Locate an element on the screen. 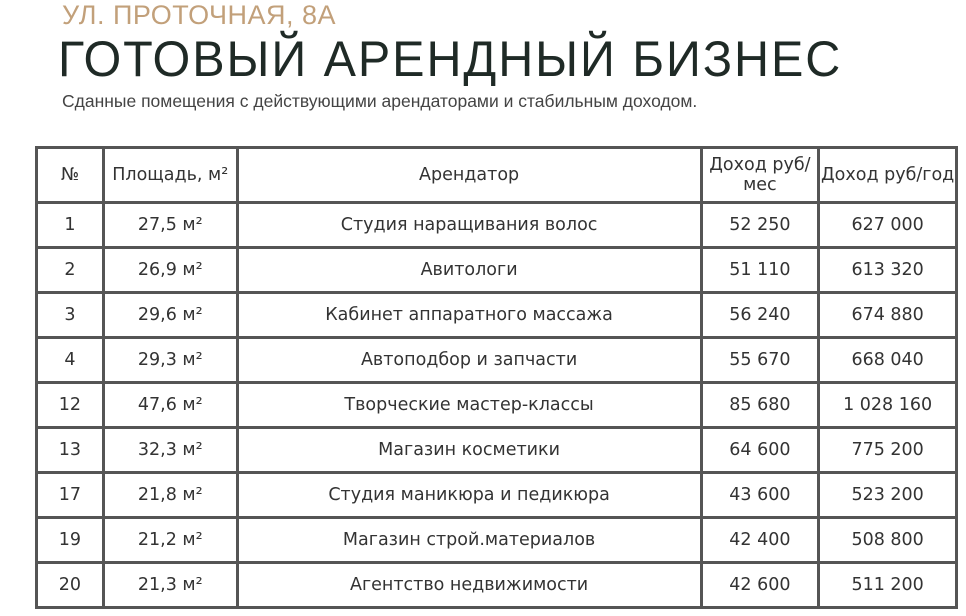 The width and height of the screenshot is (966, 616). cell-tenant: Творческие мастер-классы is located at coordinates (469, 405).